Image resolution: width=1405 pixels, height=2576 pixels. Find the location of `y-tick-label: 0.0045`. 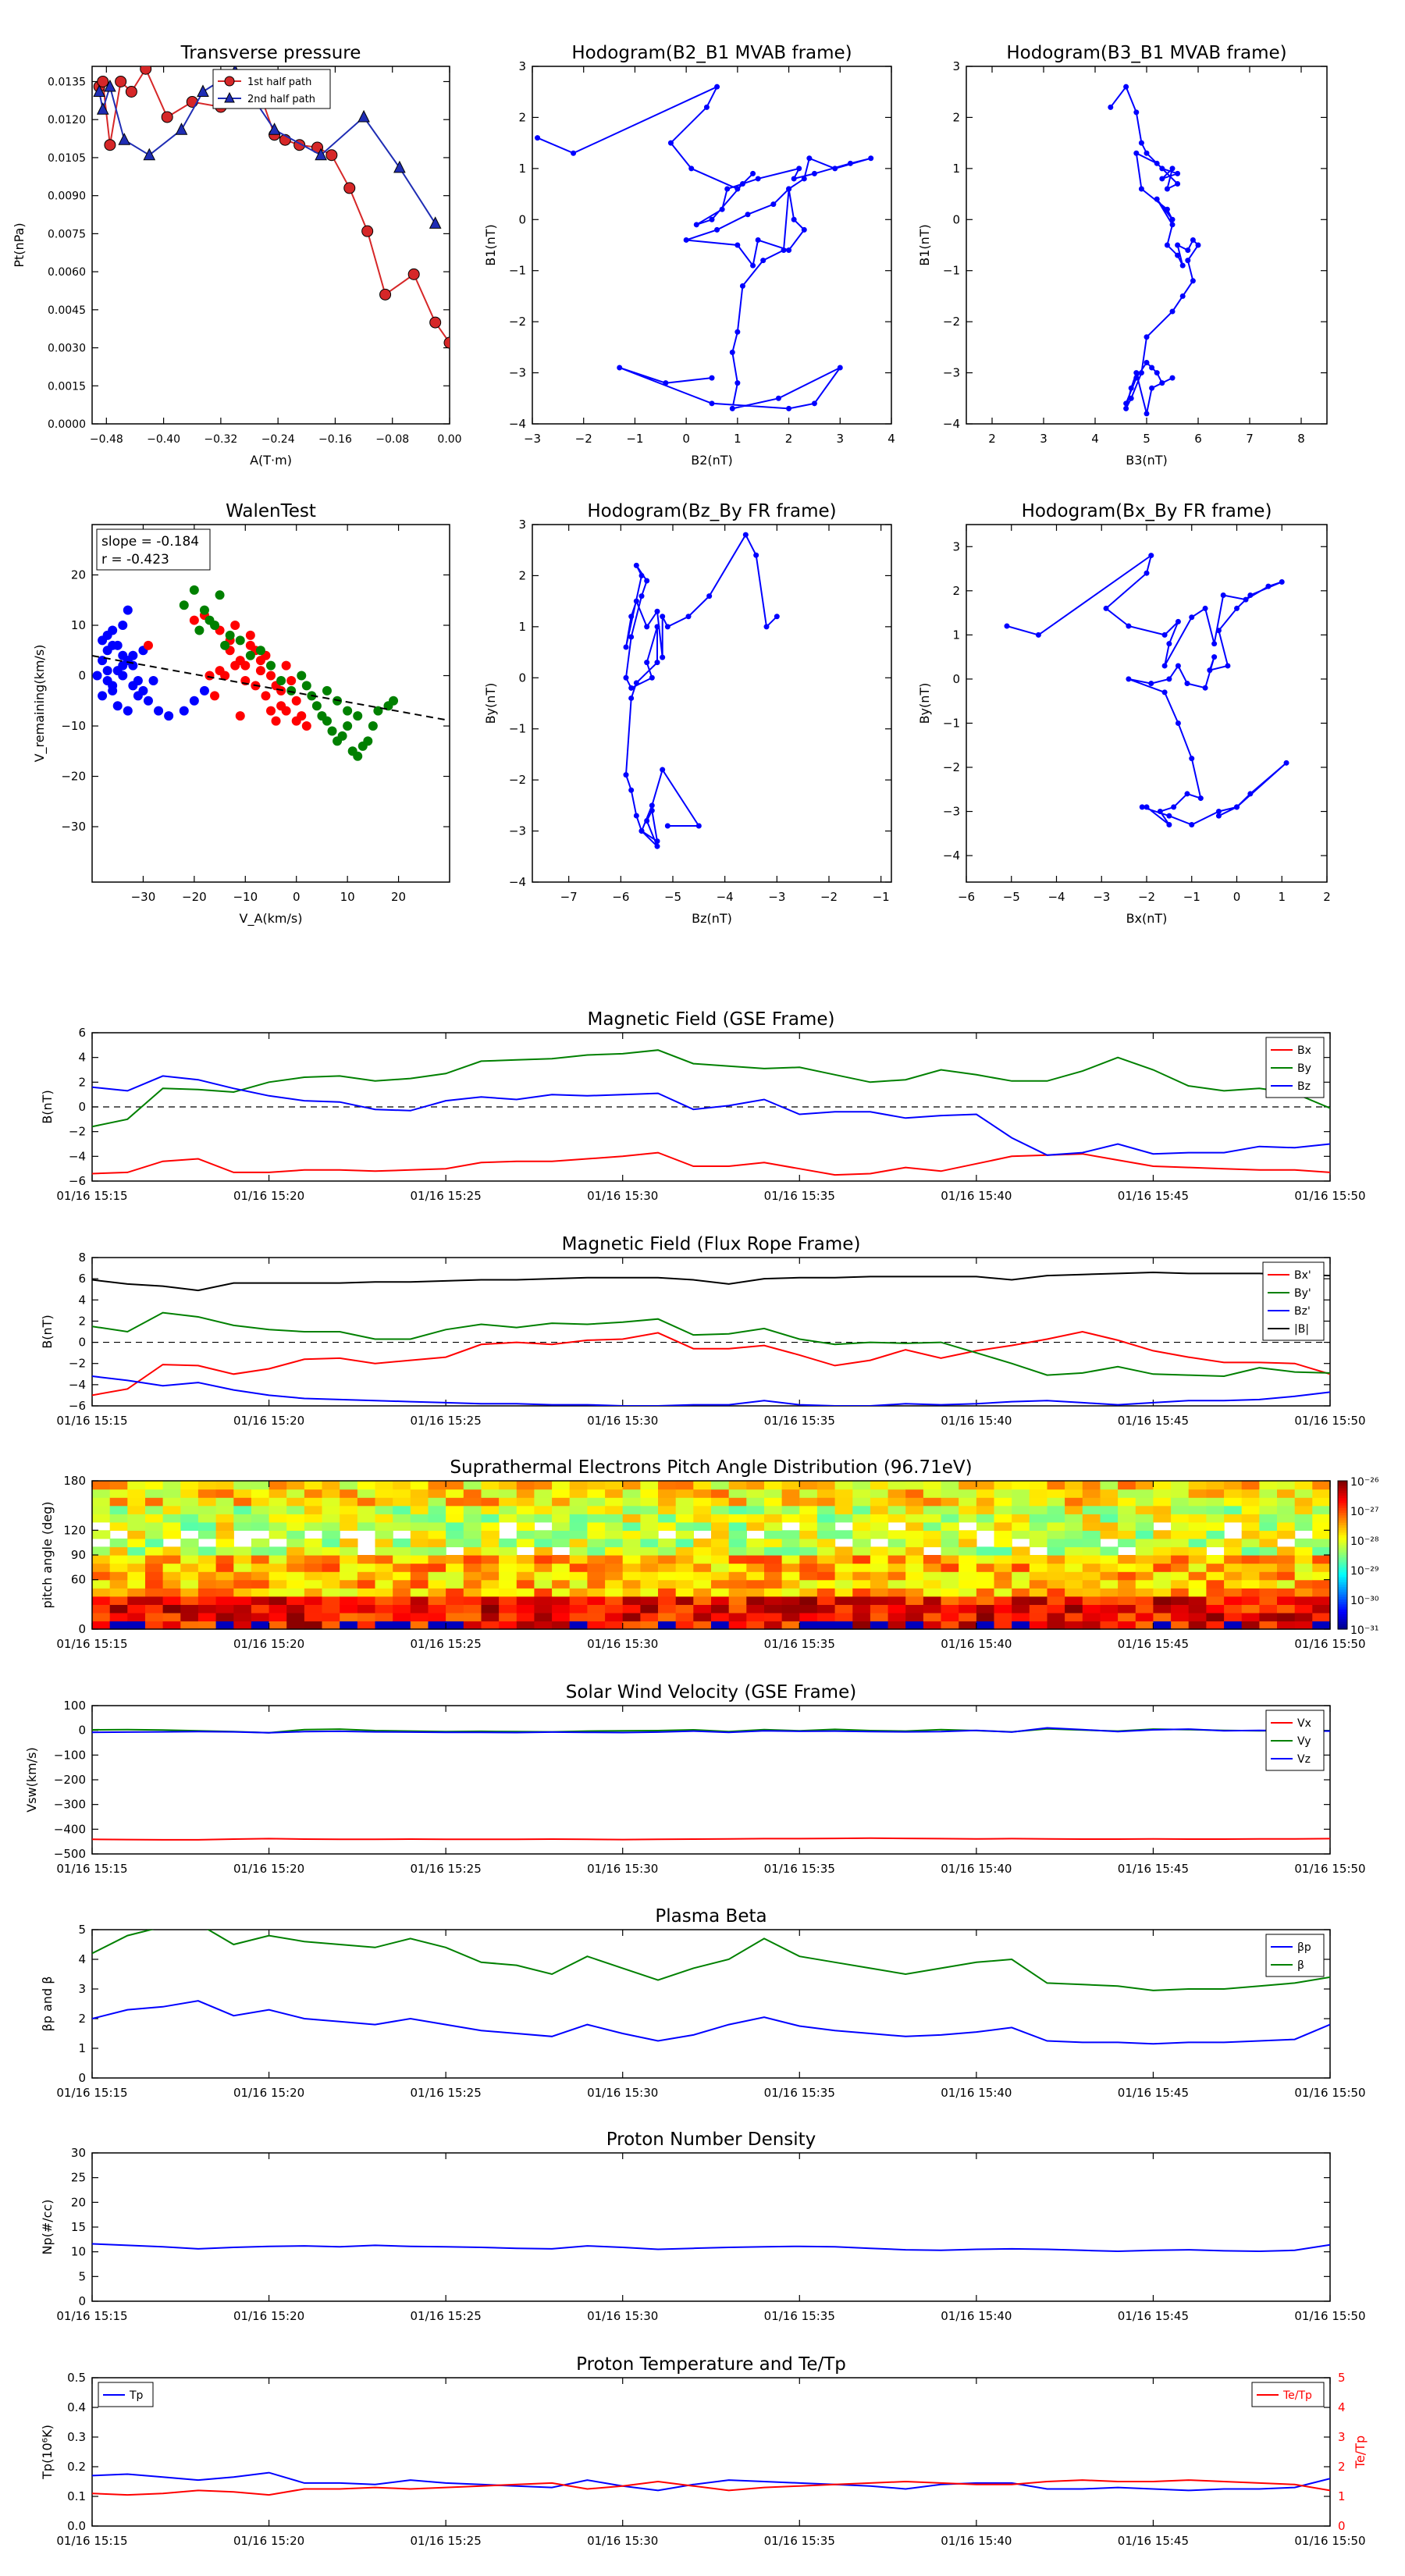

y-tick-label: 0.0045 is located at coordinates (67, 310).